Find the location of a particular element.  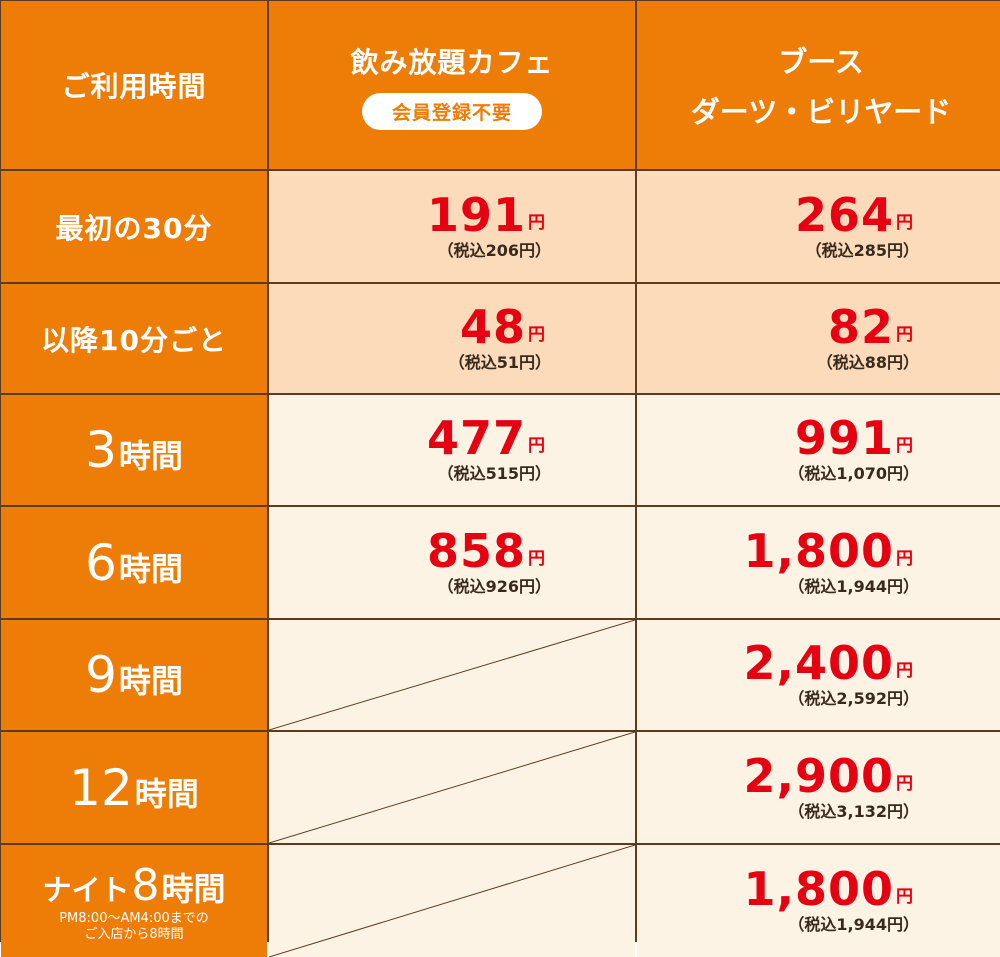

row-label-9-hours: 9 時間 is located at coordinates (134, 675).